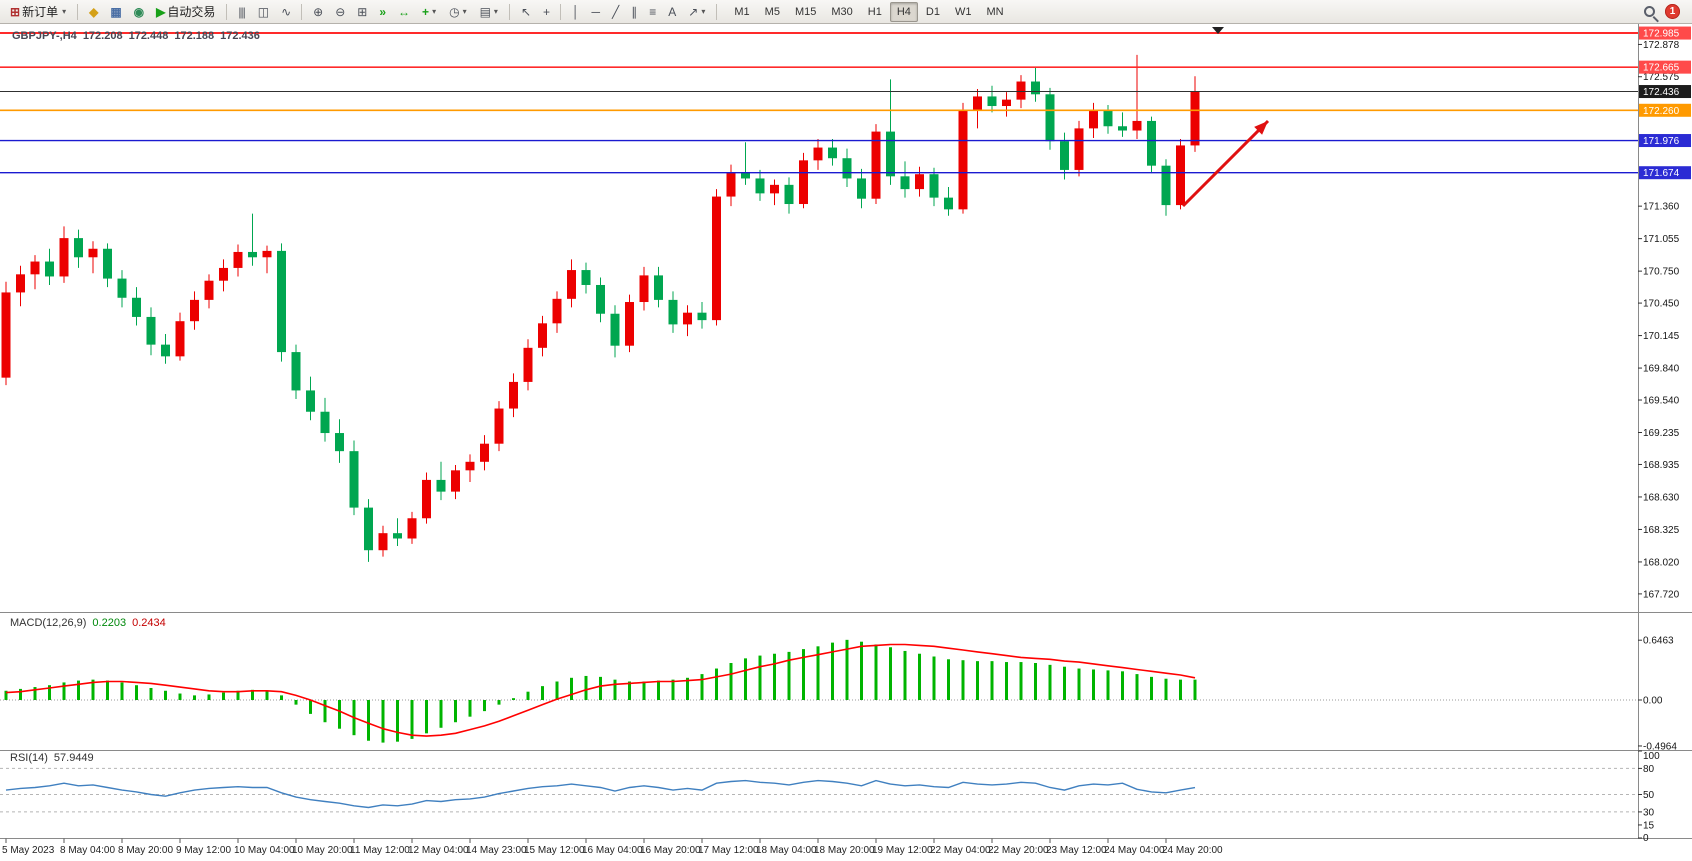  What do you see at coordinates (1646, 838) in the screenshot?
I see `rsi-scale-label: 0` at bounding box center [1646, 838].